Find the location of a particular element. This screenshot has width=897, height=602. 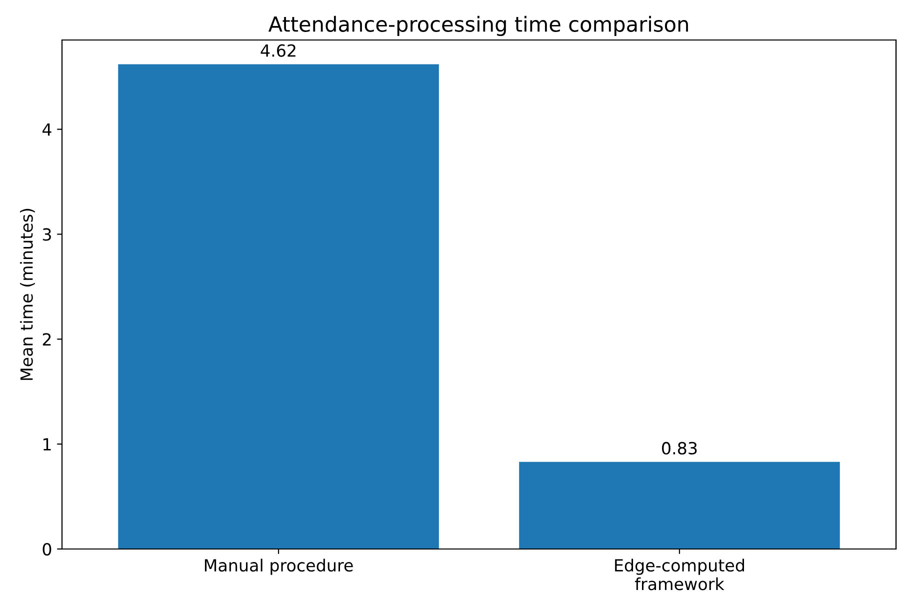

data-label: 0.83 is located at coordinates (679, 448).